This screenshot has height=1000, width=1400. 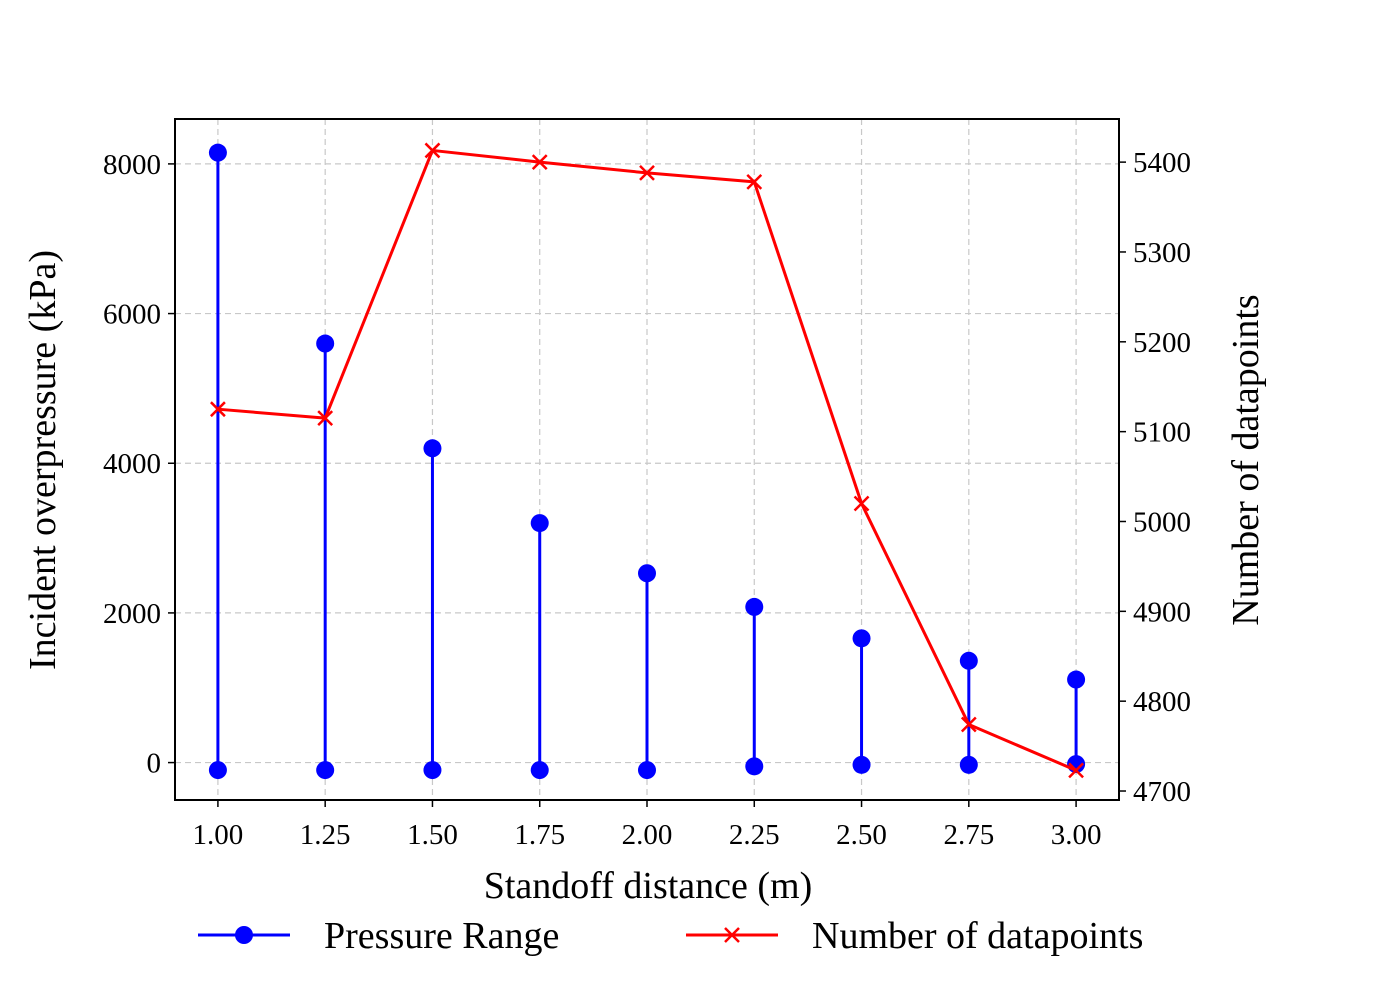 I want to click on left-y-tick-label: 8000, so click(x=132, y=165).